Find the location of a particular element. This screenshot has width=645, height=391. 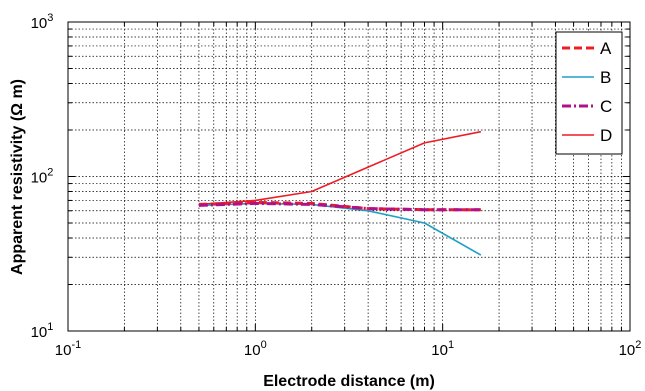

series-line-a is located at coordinates (339, 206).